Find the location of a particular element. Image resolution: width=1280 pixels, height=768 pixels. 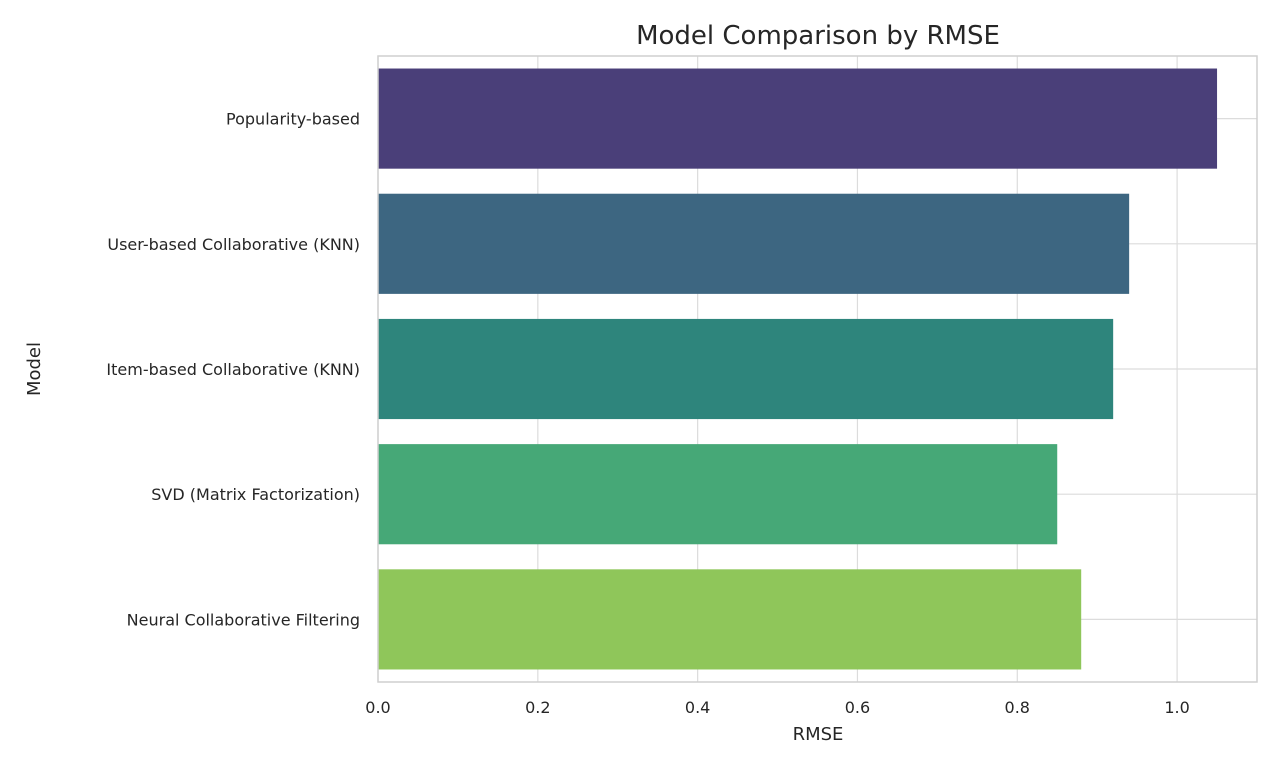

x-tick-label: 0.0 is located at coordinates (377, 707).